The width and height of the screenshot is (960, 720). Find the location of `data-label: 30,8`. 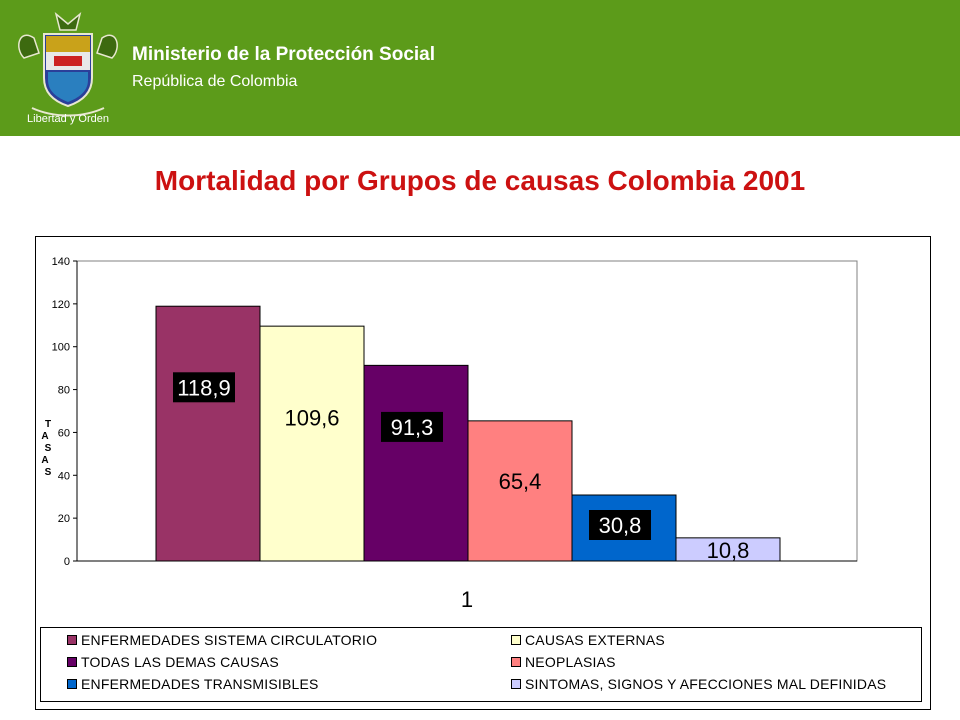

data-label: 30,8 is located at coordinates (620, 525).